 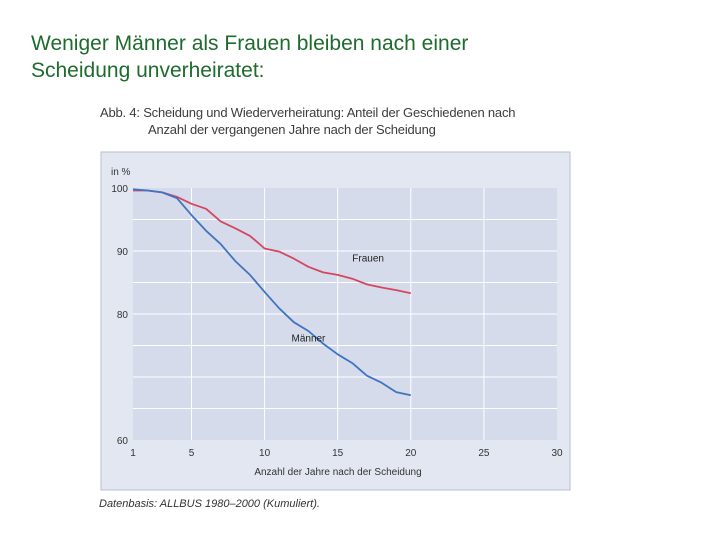 I want to click on y-tick-label: 90, so click(x=123, y=252).